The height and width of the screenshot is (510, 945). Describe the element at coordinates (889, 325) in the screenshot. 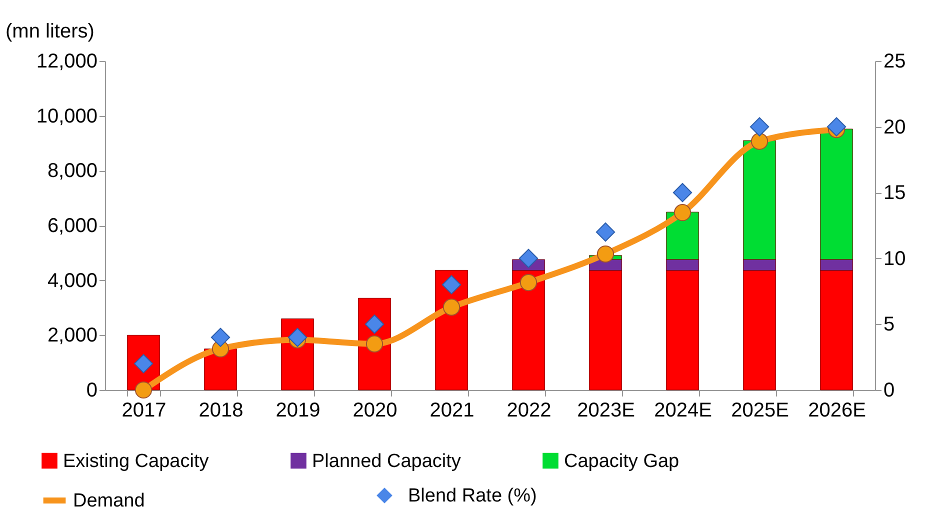

I see `y2-tick-label: 5` at that location.